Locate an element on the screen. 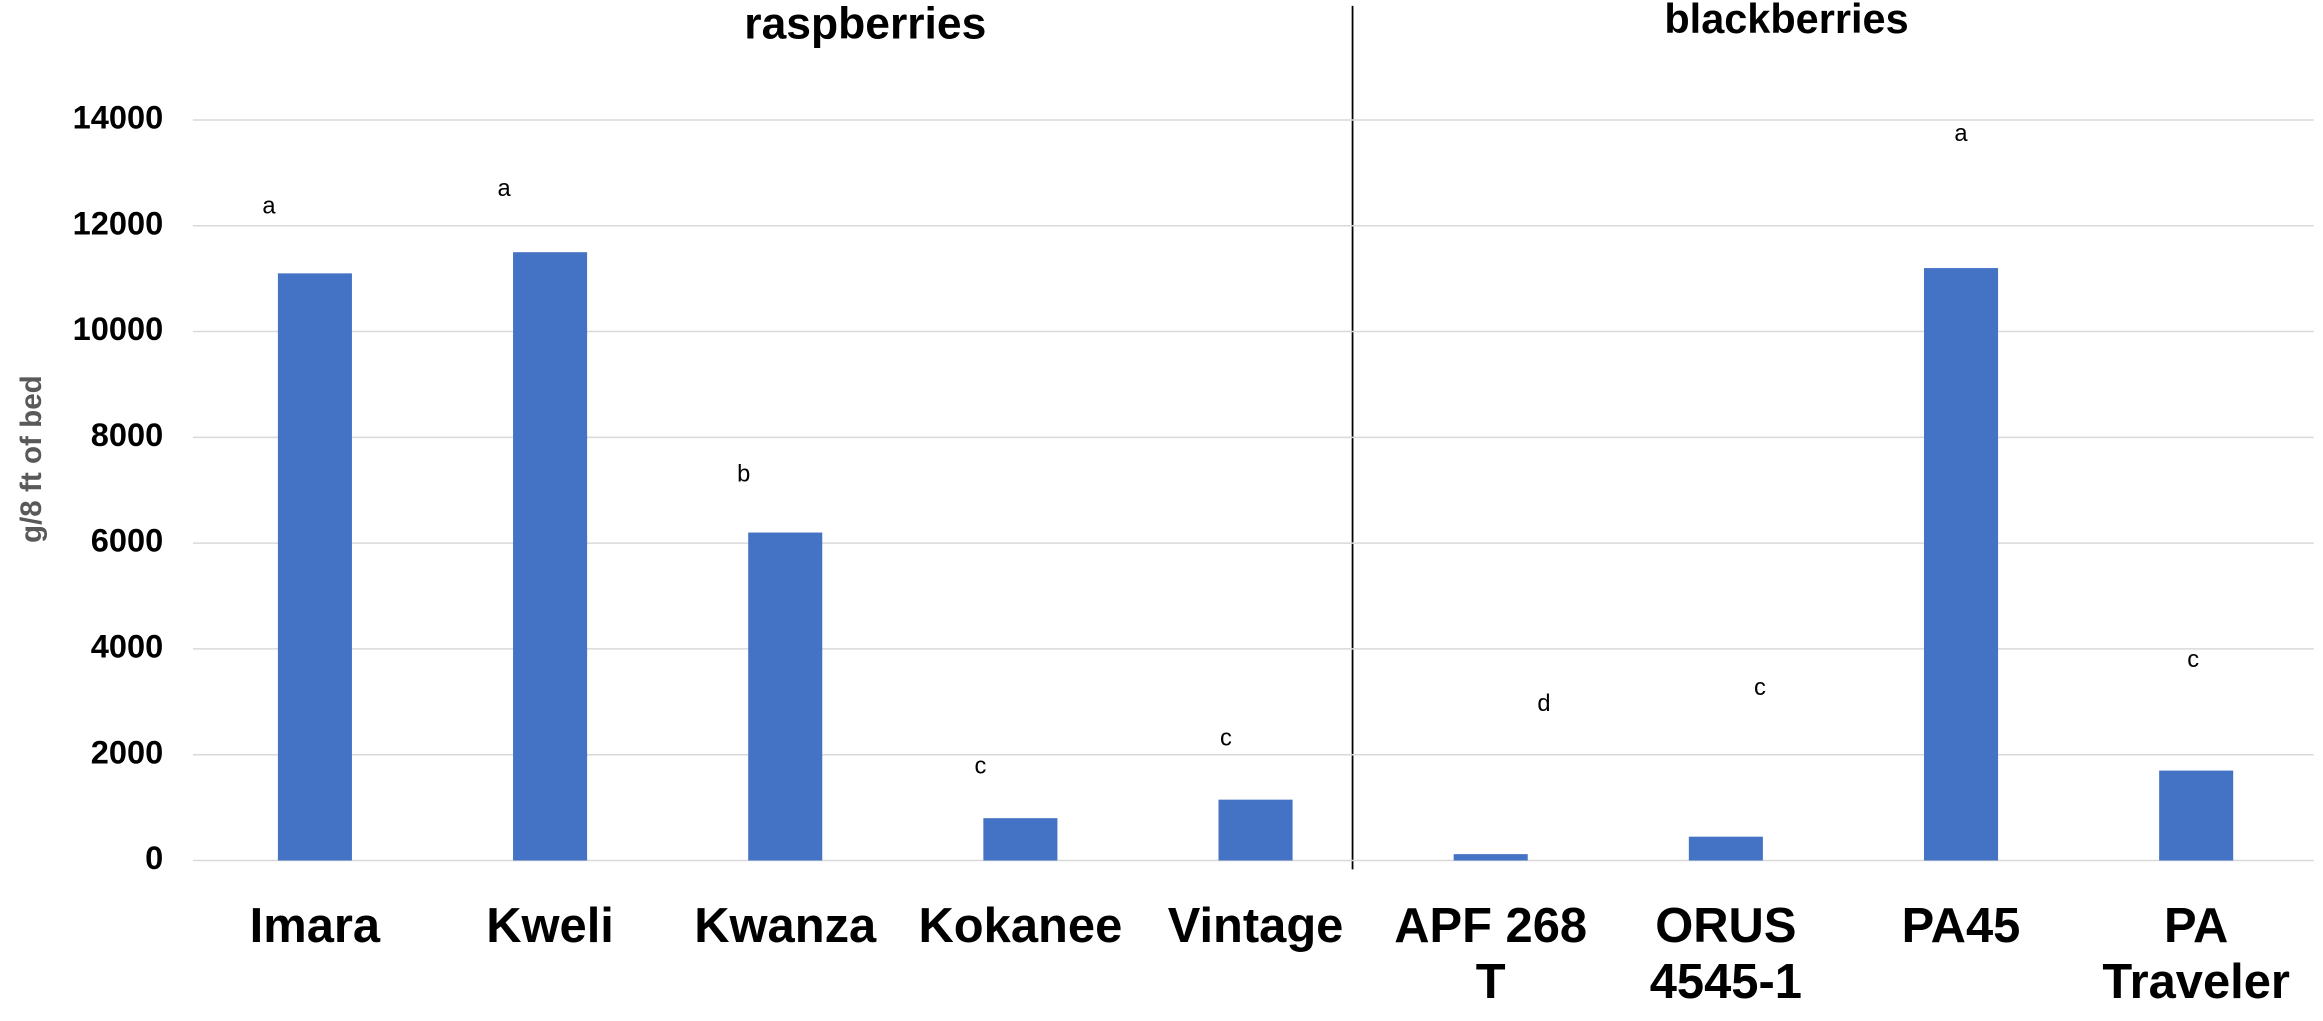  group-title: blackberries is located at coordinates (1786, 21).